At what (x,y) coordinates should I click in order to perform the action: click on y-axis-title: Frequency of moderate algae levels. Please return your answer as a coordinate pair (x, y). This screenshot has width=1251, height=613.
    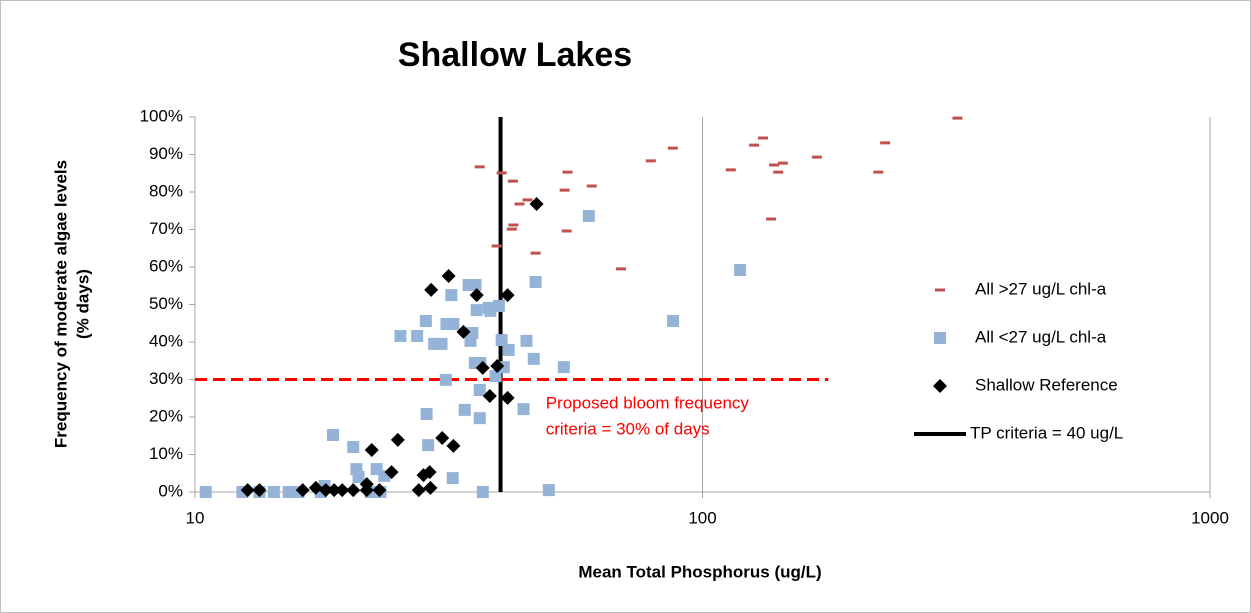
    Looking at the image, I should click on (60, 304).